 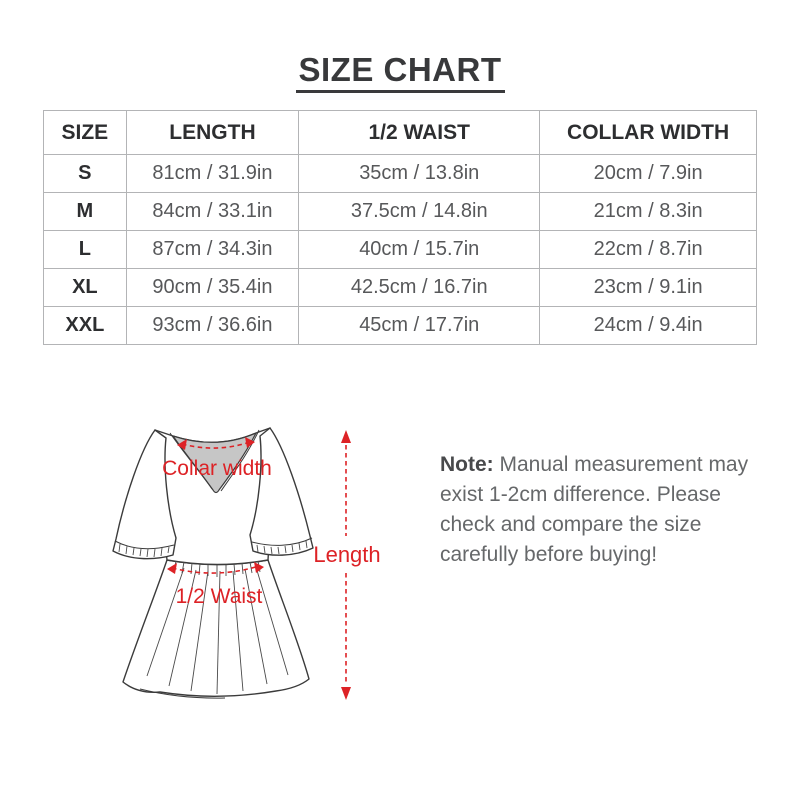 I want to click on cell-half-waist: 35cm / 13.8in, so click(x=419, y=173).